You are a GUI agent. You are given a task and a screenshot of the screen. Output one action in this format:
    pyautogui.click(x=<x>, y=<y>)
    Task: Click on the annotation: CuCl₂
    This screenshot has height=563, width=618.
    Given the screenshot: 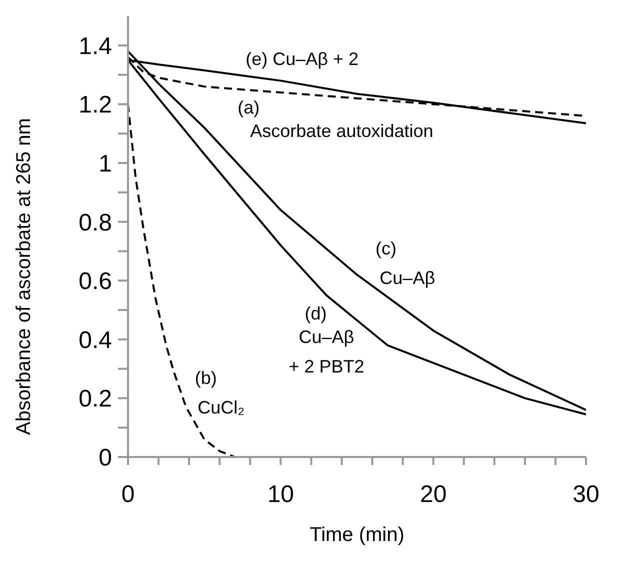 What is the action you would take?
    pyautogui.click(x=221, y=407)
    